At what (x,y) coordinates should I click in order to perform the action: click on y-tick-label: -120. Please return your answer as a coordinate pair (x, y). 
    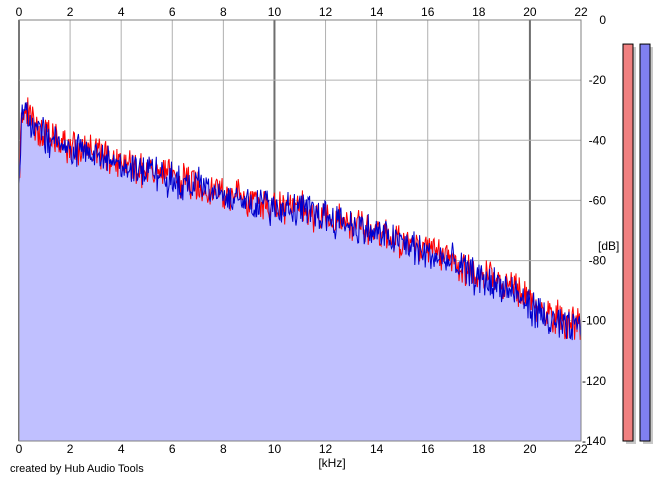
    Looking at the image, I should click on (594, 381).